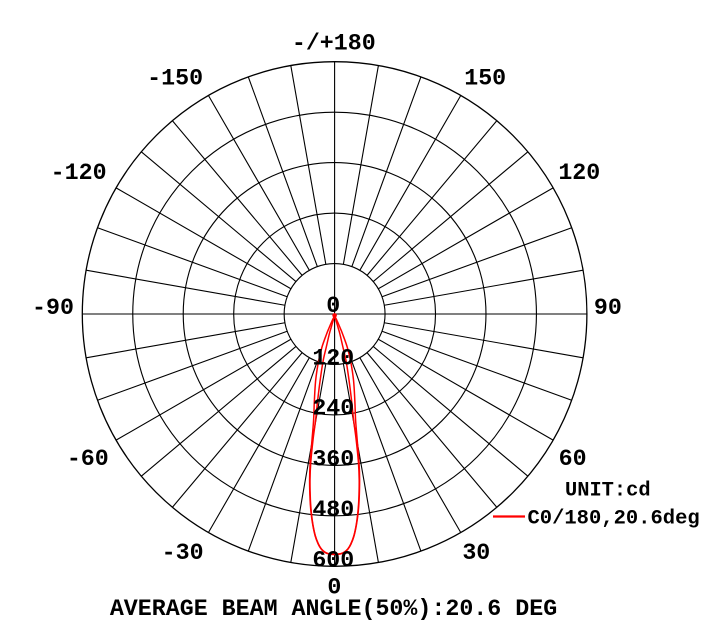 This screenshot has width=716, height=631. What do you see at coordinates (608, 491) in the screenshot?
I see `svg-text: UNIT:cd` at bounding box center [608, 491].